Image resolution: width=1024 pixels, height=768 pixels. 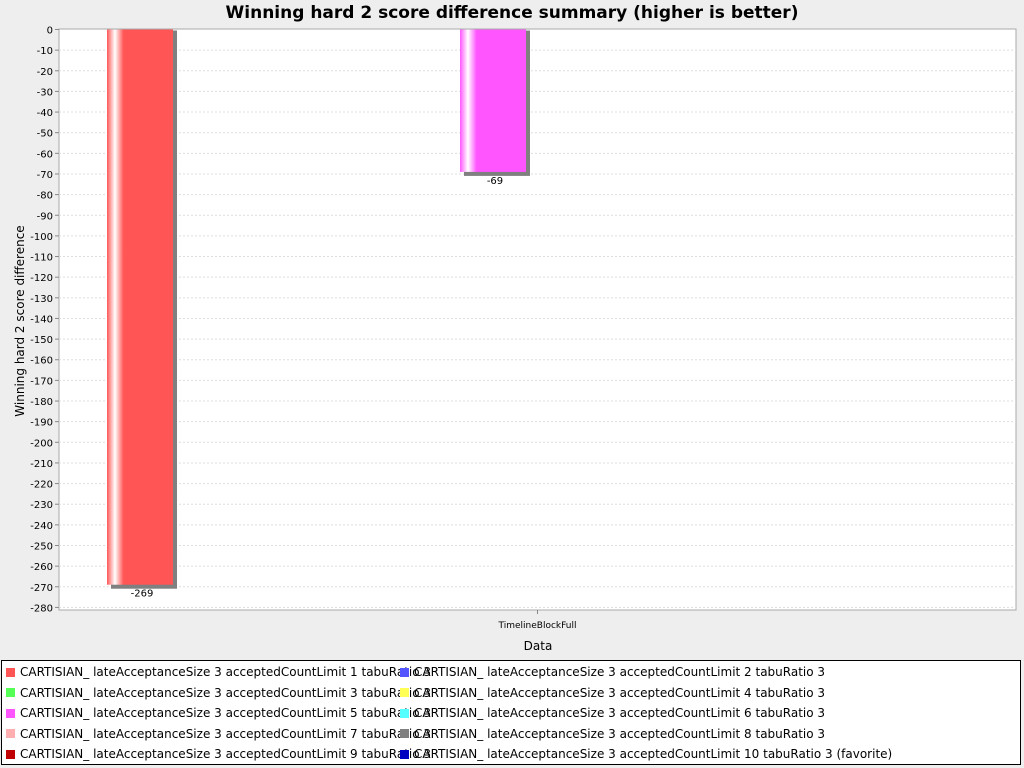 What do you see at coordinates (45, 216) in the screenshot?
I see `y-tick-label: -90` at bounding box center [45, 216].